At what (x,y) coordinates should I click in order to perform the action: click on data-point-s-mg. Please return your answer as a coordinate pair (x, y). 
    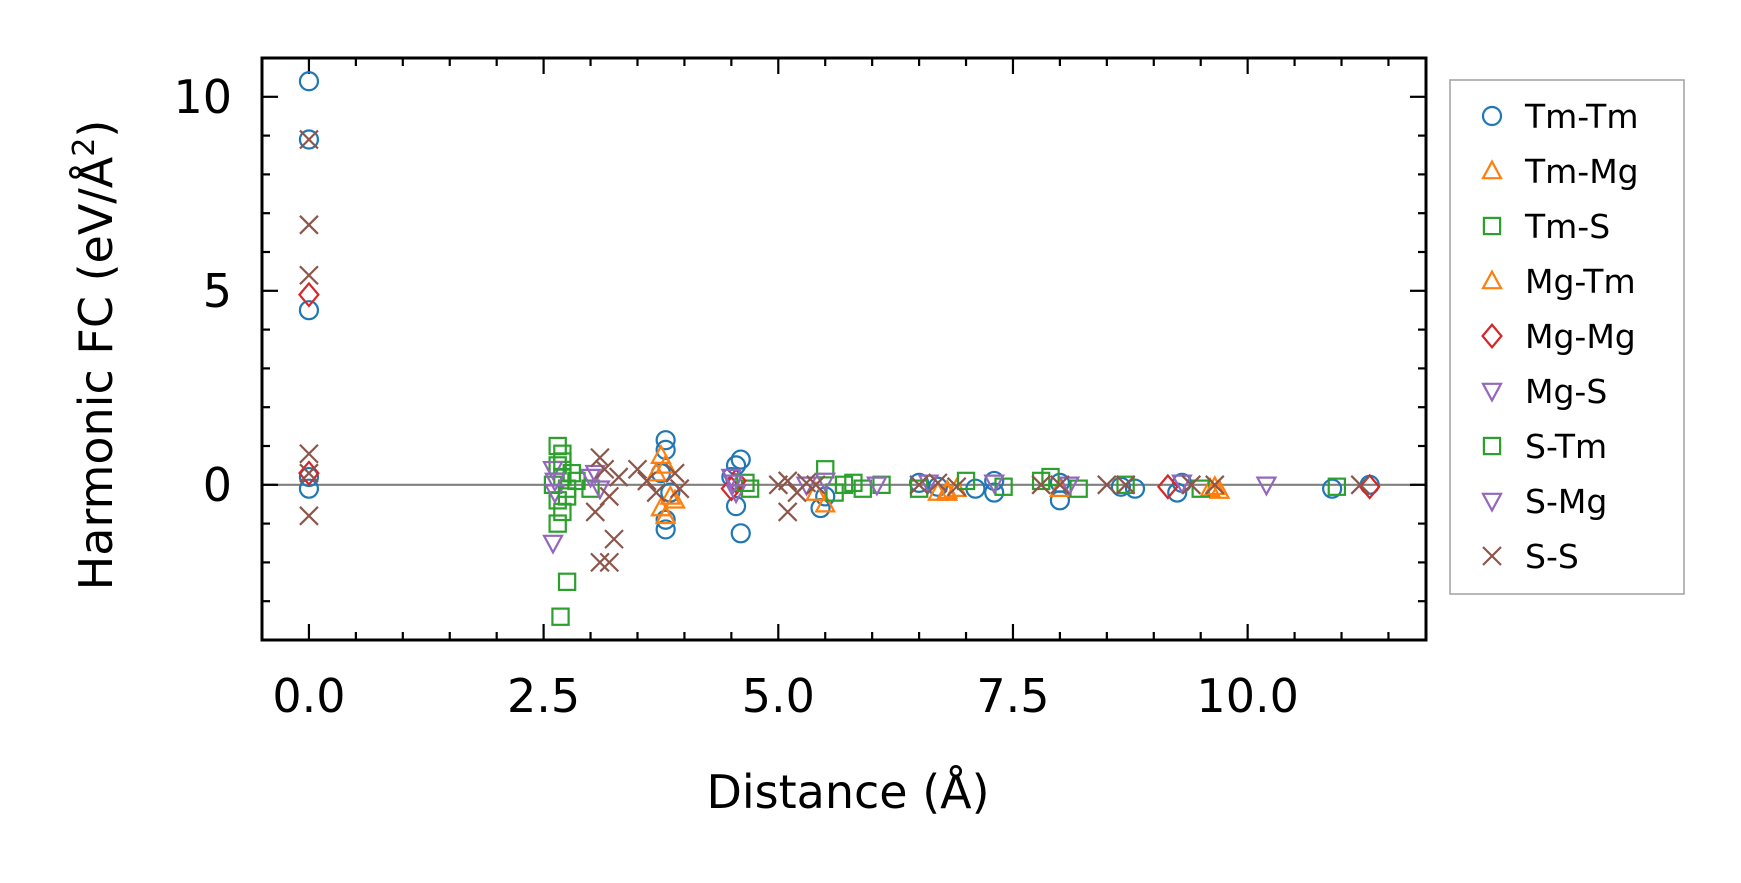
    Looking at the image, I should click on (1182, 484).